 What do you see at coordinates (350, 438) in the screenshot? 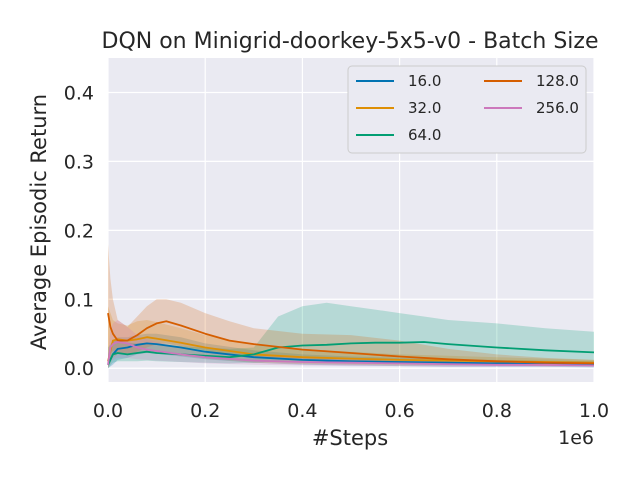
I see `x-axis-label: #Steps` at bounding box center [350, 438].